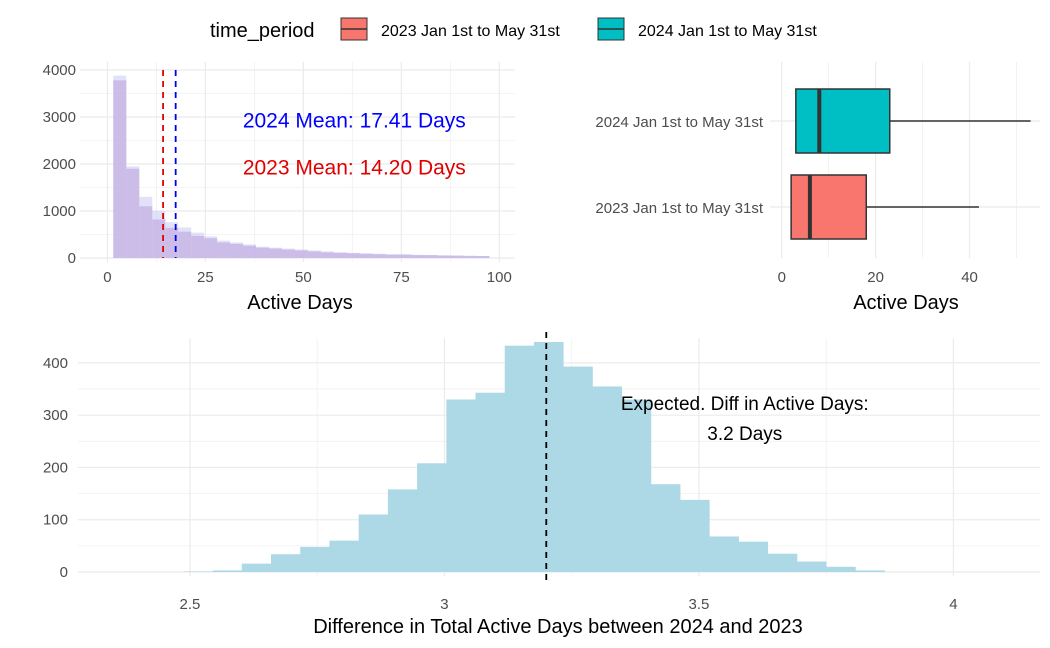 This screenshot has height=648, width=1050. What do you see at coordinates (59, 164) in the screenshot?
I see `p1-y-tick-label: 2000` at bounding box center [59, 164].